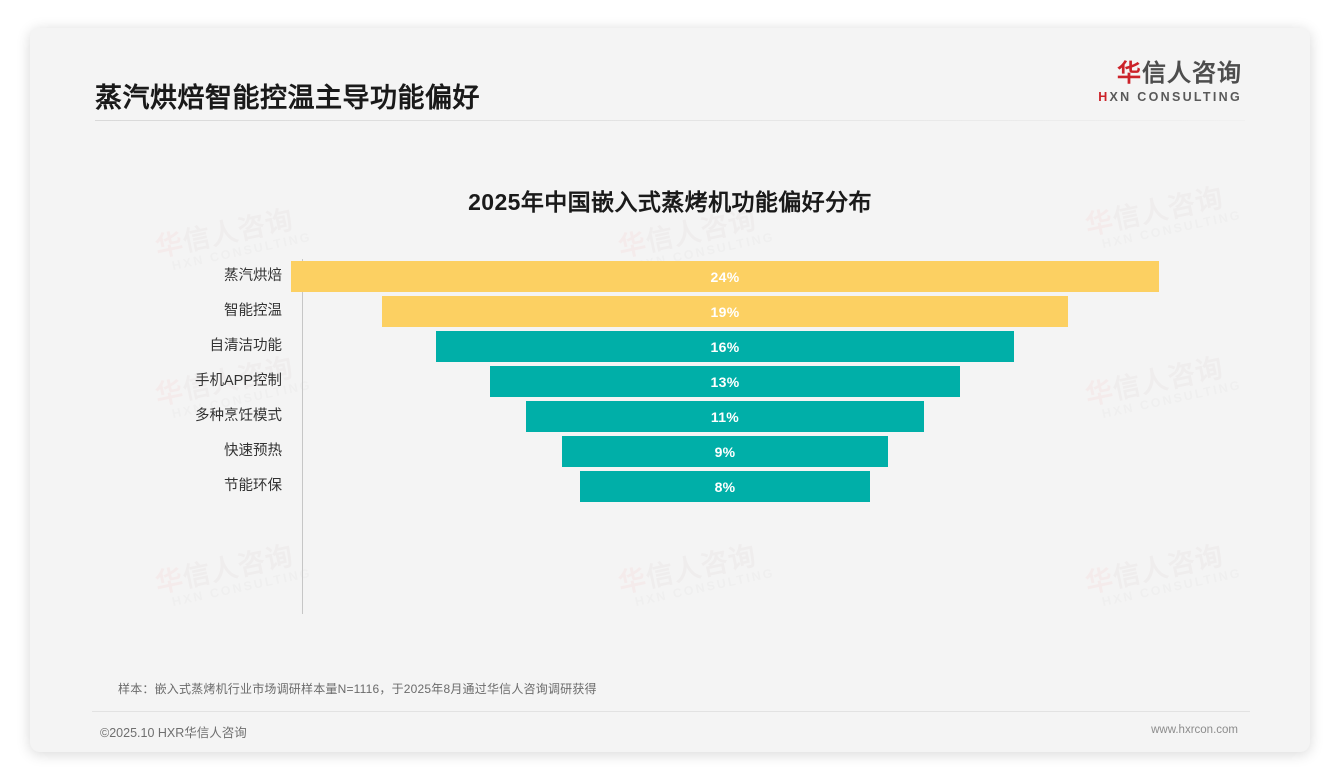 This screenshot has width=1340, height=780. I want to click on bar: 16%, so click(725, 346).